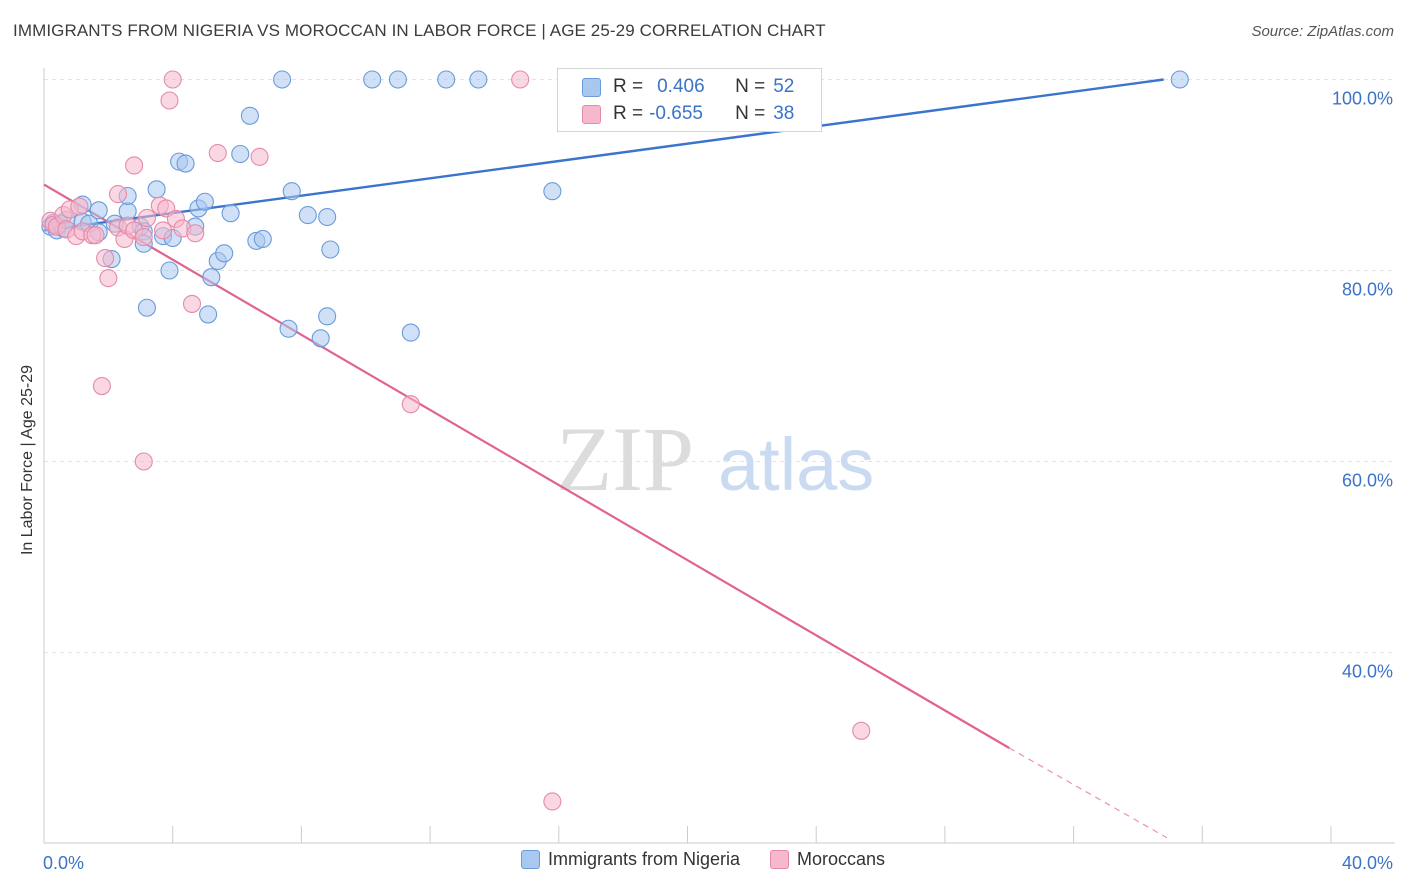  I want to click on y-tick-label: 40.0%, so click(1367, 672).